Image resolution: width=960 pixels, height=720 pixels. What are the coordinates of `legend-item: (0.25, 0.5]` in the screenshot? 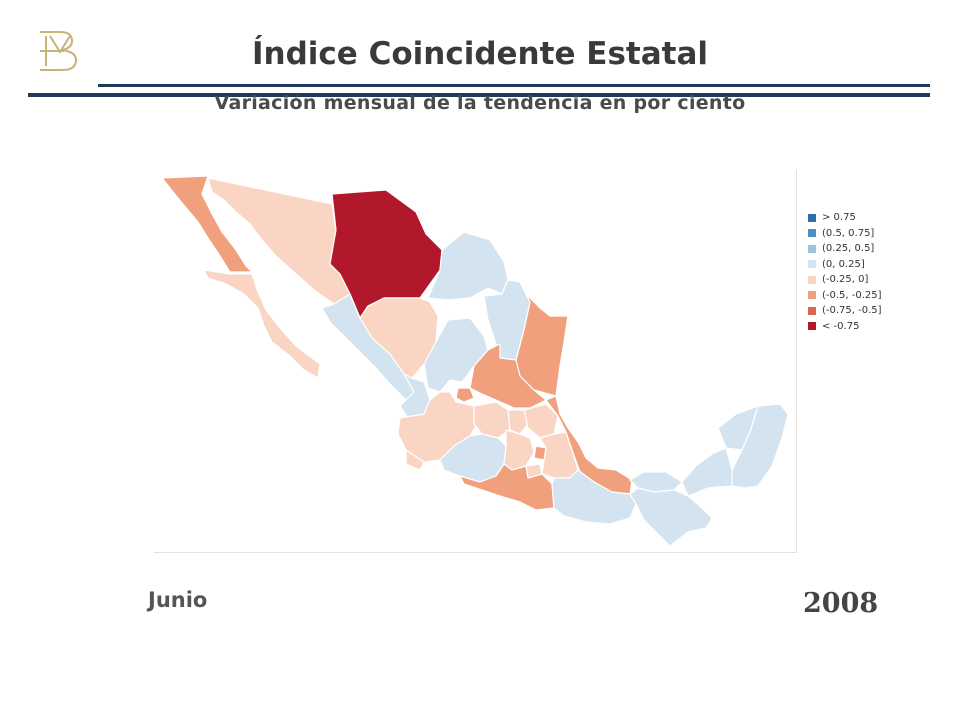 It's located at (845, 249).